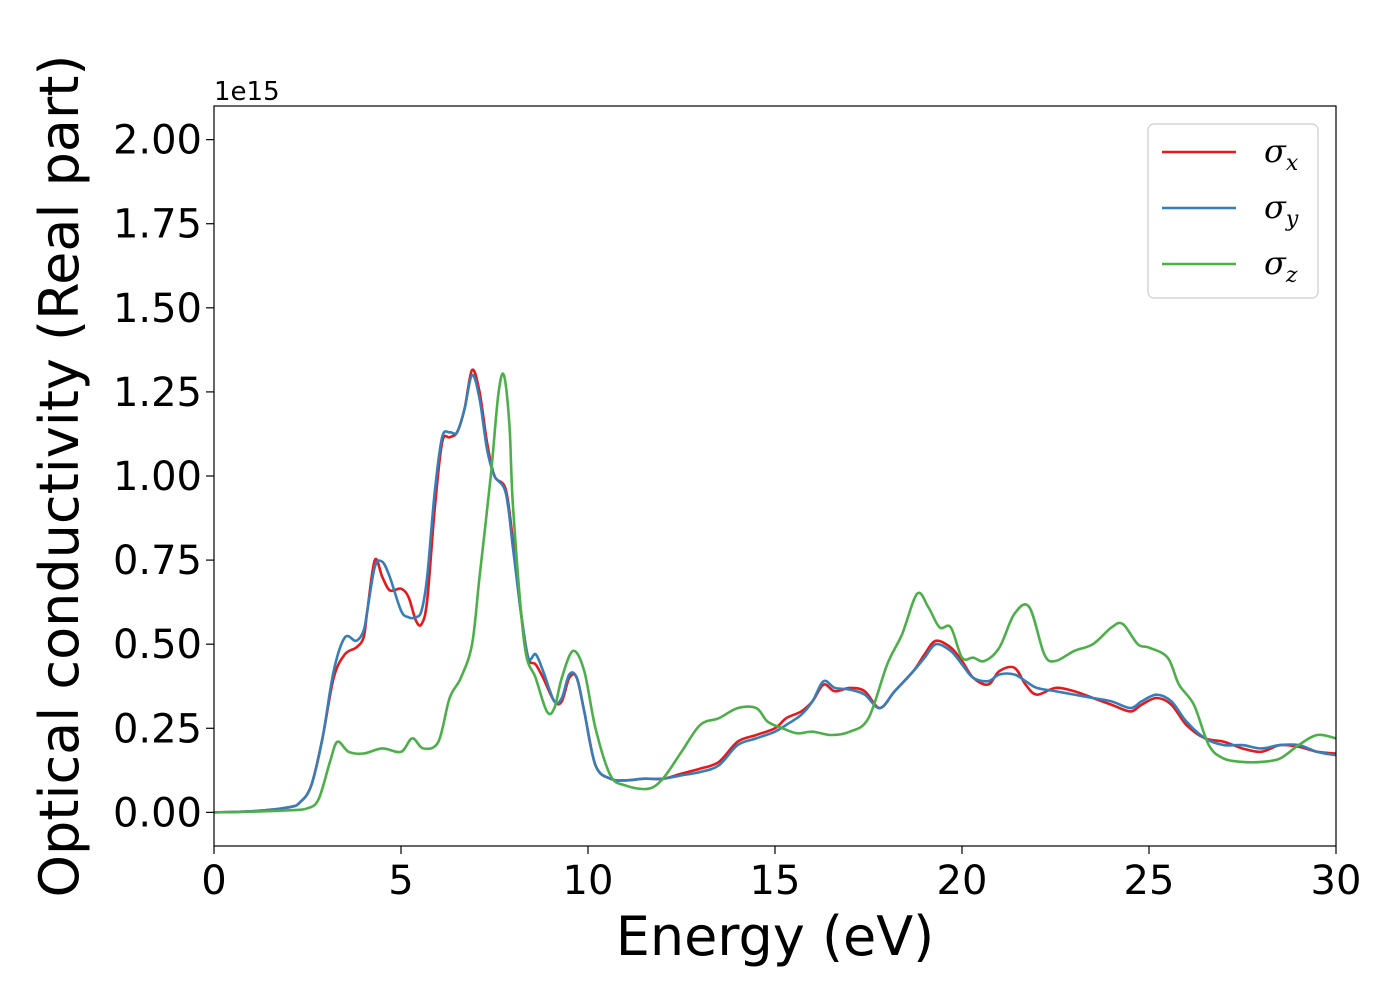 Image resolution: width=1400 pixels, height=1000 pixels. I want to click on legend: σx σy σz, so click(1233, 211).